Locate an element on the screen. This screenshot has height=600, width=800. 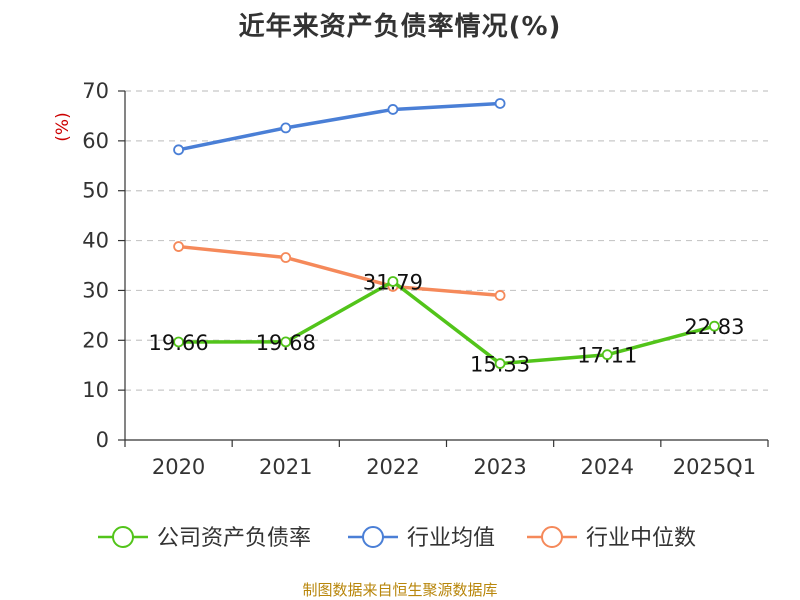
legend-label: 公司资产负债率 is located at coordinates (234, 538).